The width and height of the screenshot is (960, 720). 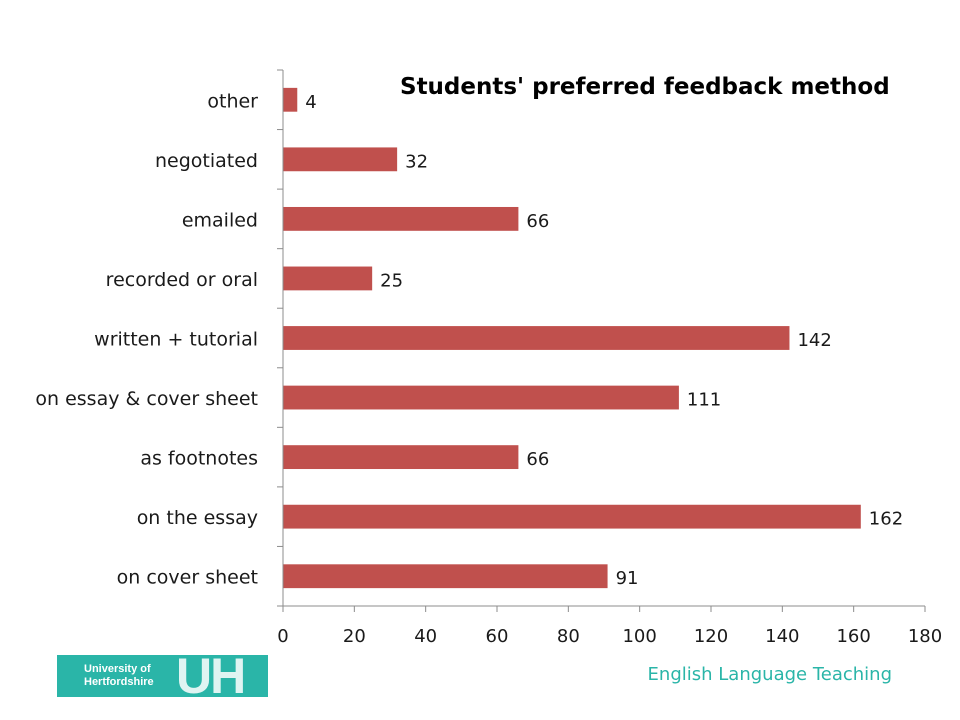 I want to click on chart-title: Students' preferred feedback method, so click(x=645, y=87).